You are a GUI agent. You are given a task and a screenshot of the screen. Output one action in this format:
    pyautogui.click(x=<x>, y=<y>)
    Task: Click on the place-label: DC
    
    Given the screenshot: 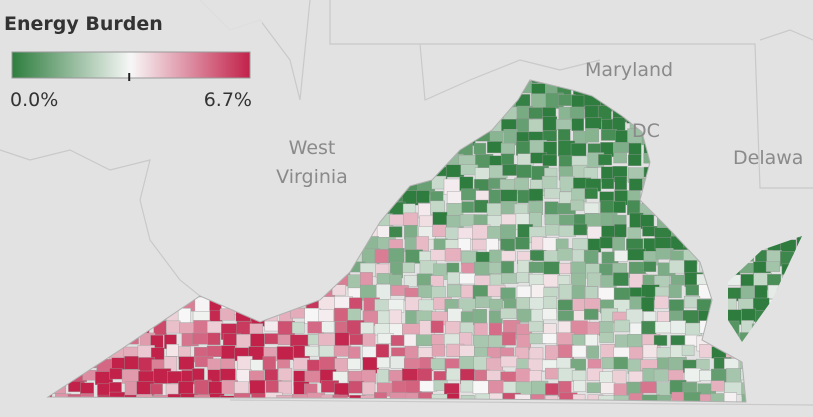 What is the action you would take?
    pyautogui.click(x=646, y=131)
    